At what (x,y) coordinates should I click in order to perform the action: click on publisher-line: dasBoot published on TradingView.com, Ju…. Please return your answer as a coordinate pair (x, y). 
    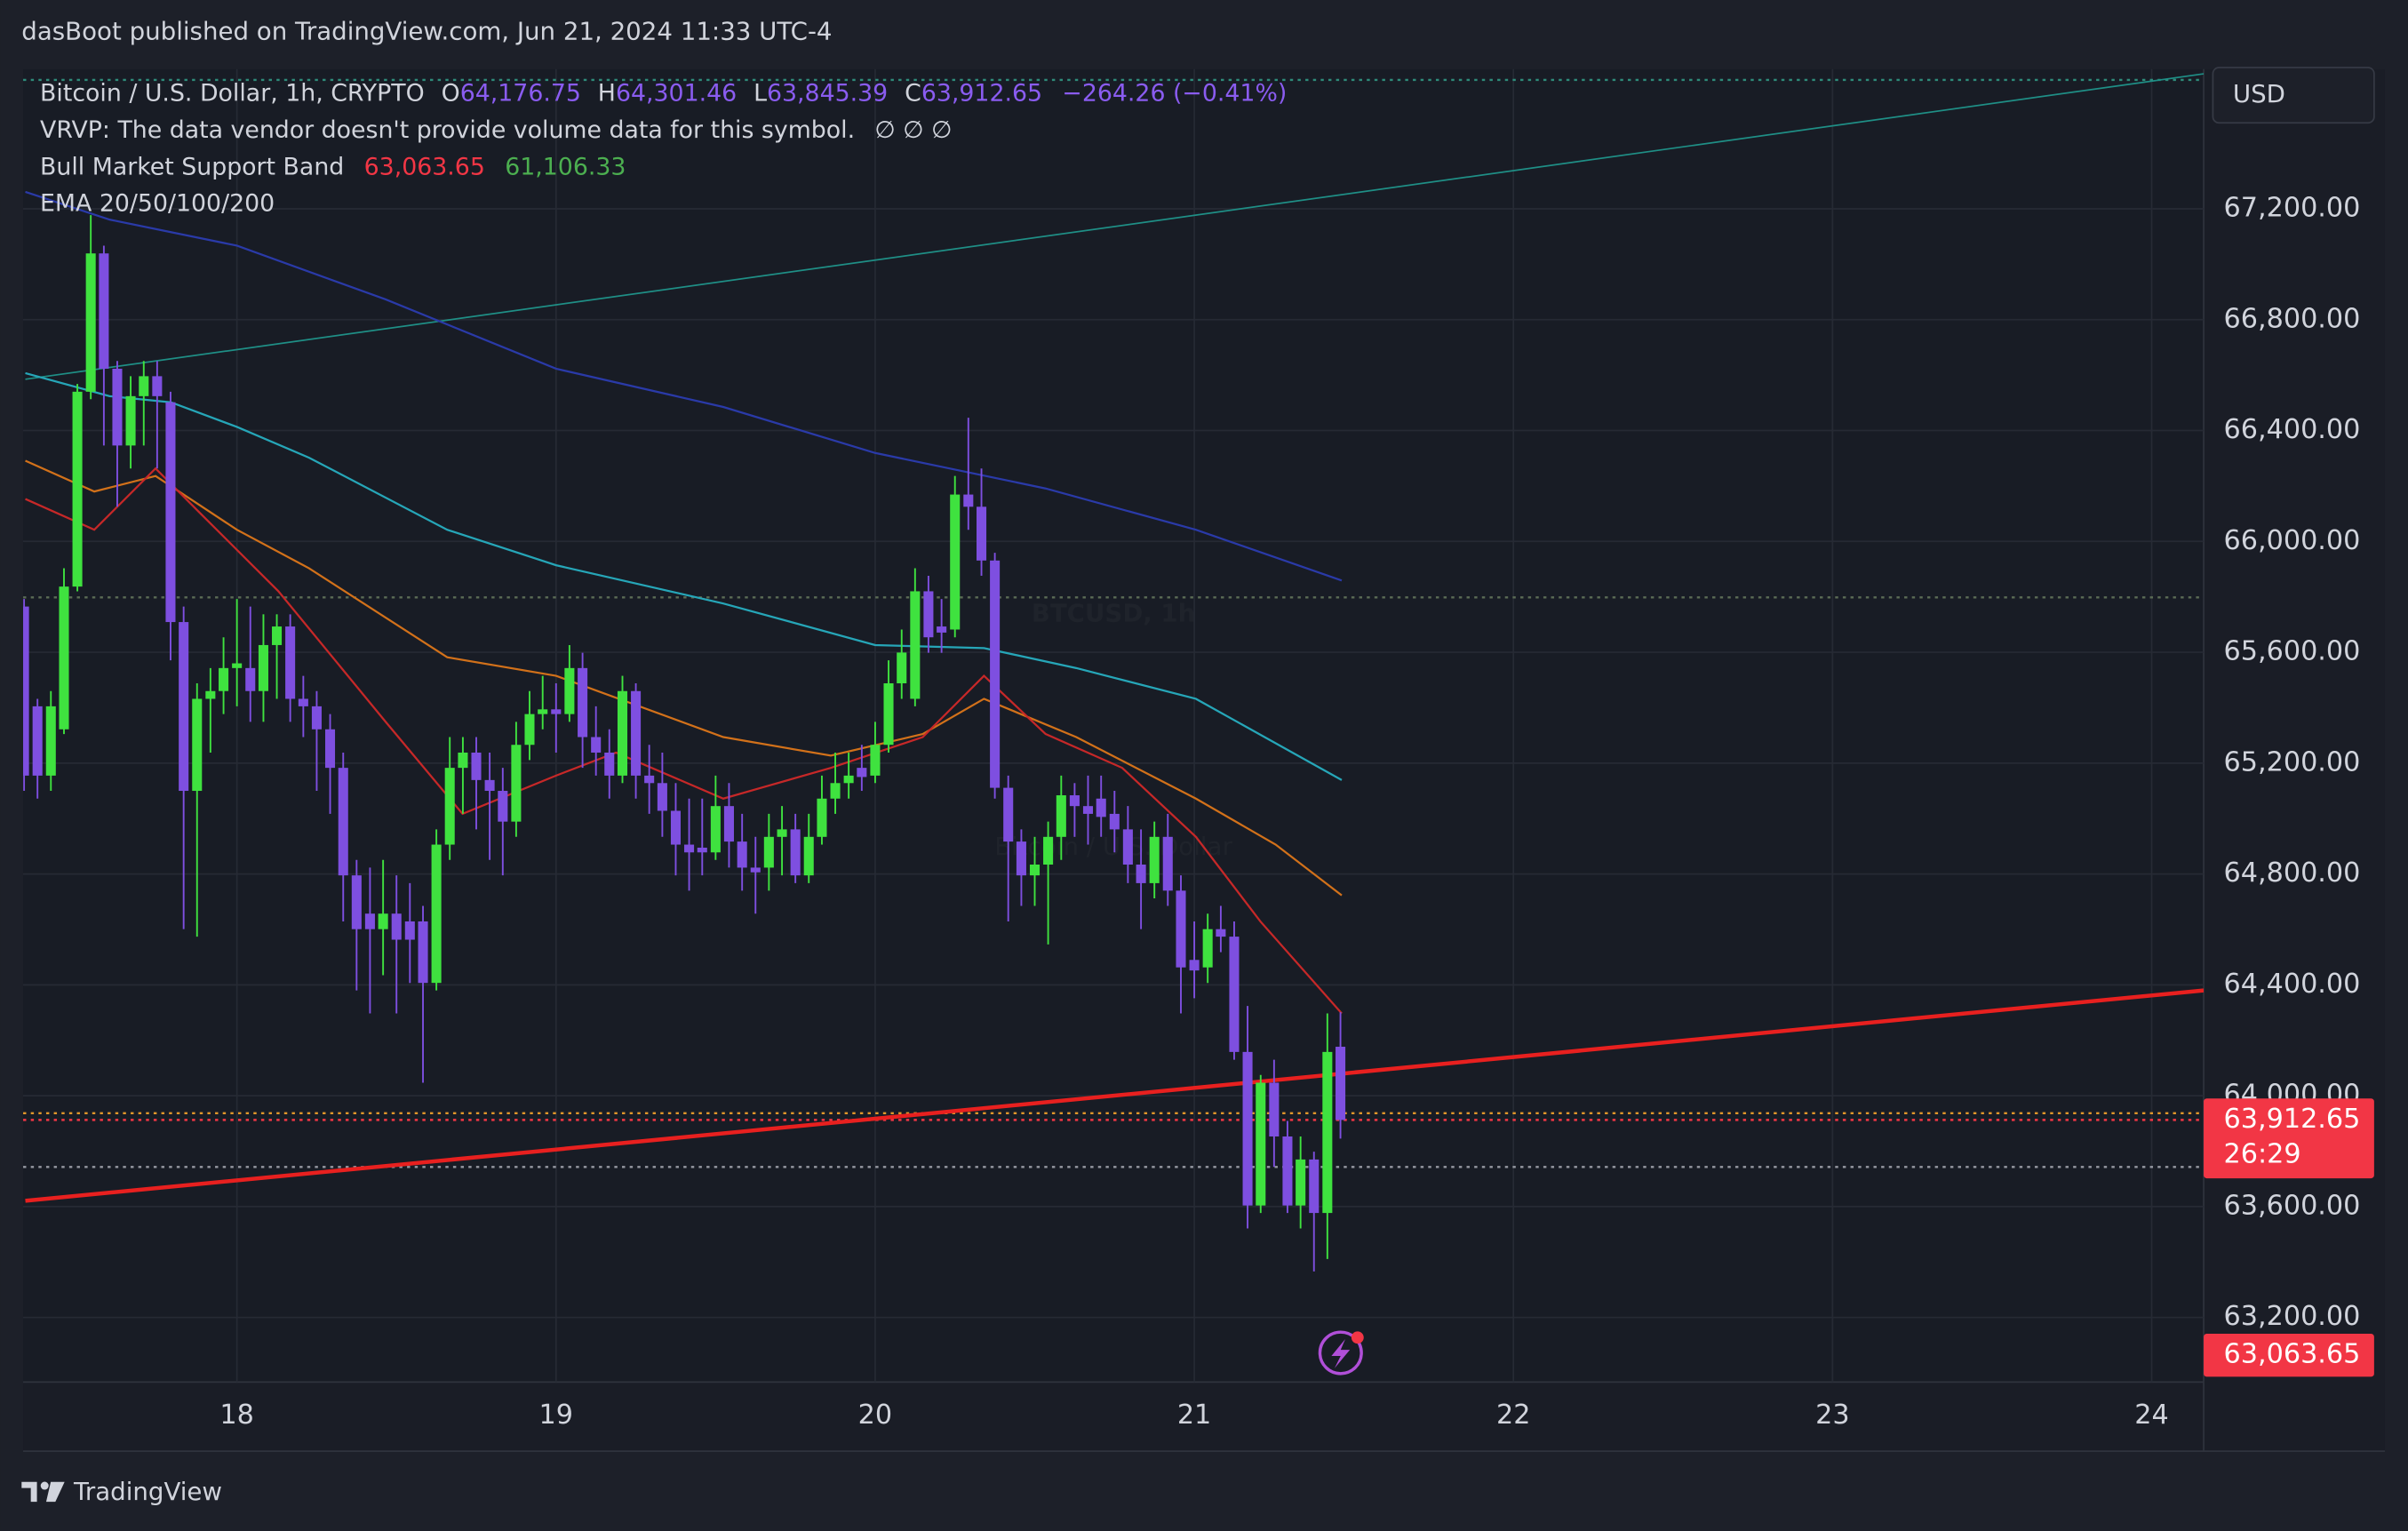
    Looking at the image, I should click on (426, 30).